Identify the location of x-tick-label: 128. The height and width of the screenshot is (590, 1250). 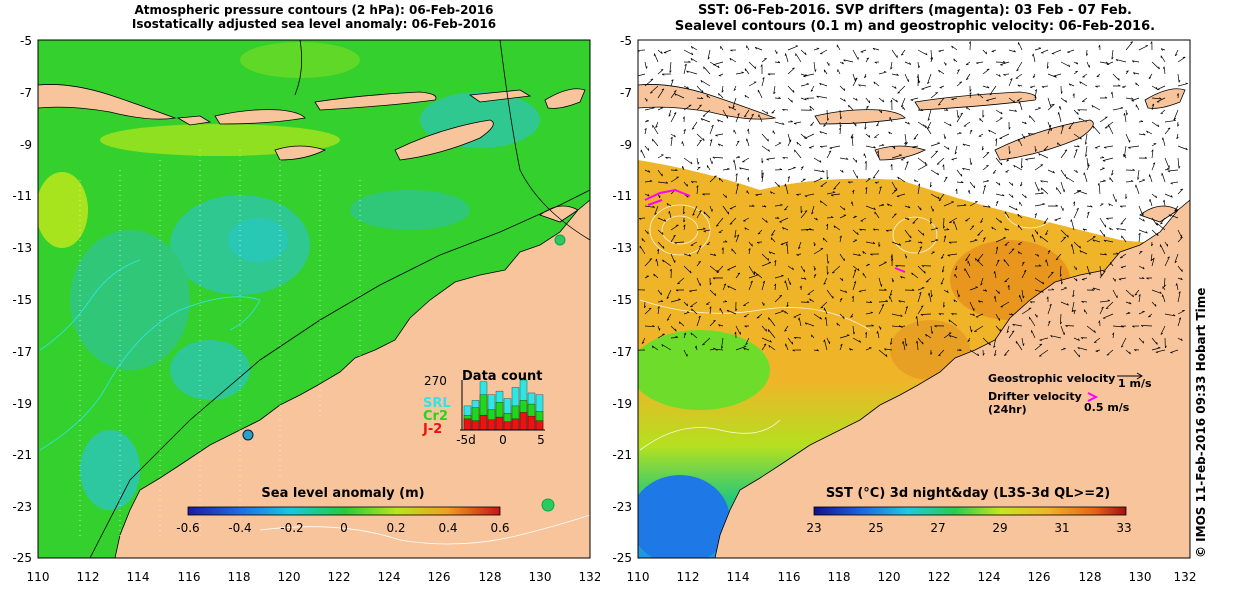
(490, 577).